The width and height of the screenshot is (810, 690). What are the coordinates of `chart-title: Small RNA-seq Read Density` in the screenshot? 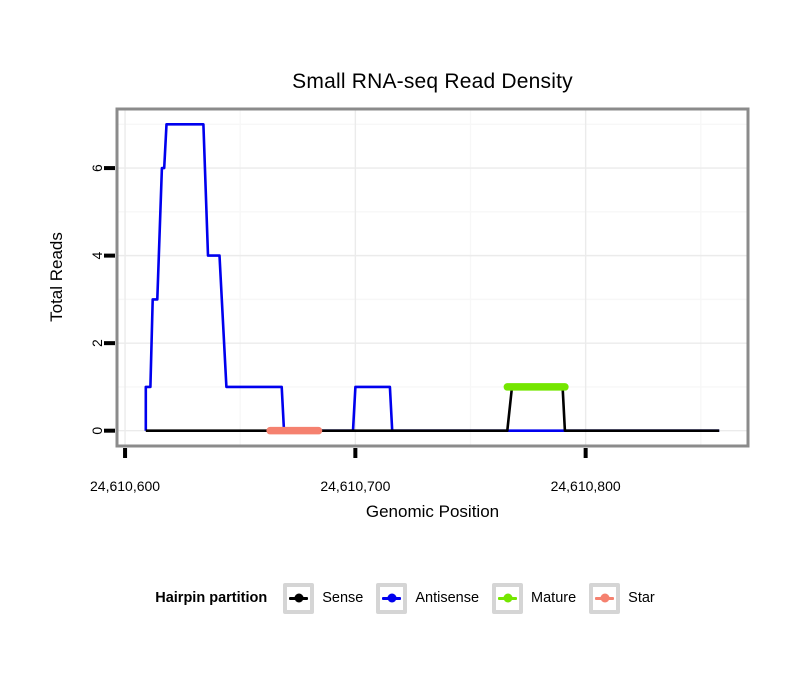 It's located at (432, 81).